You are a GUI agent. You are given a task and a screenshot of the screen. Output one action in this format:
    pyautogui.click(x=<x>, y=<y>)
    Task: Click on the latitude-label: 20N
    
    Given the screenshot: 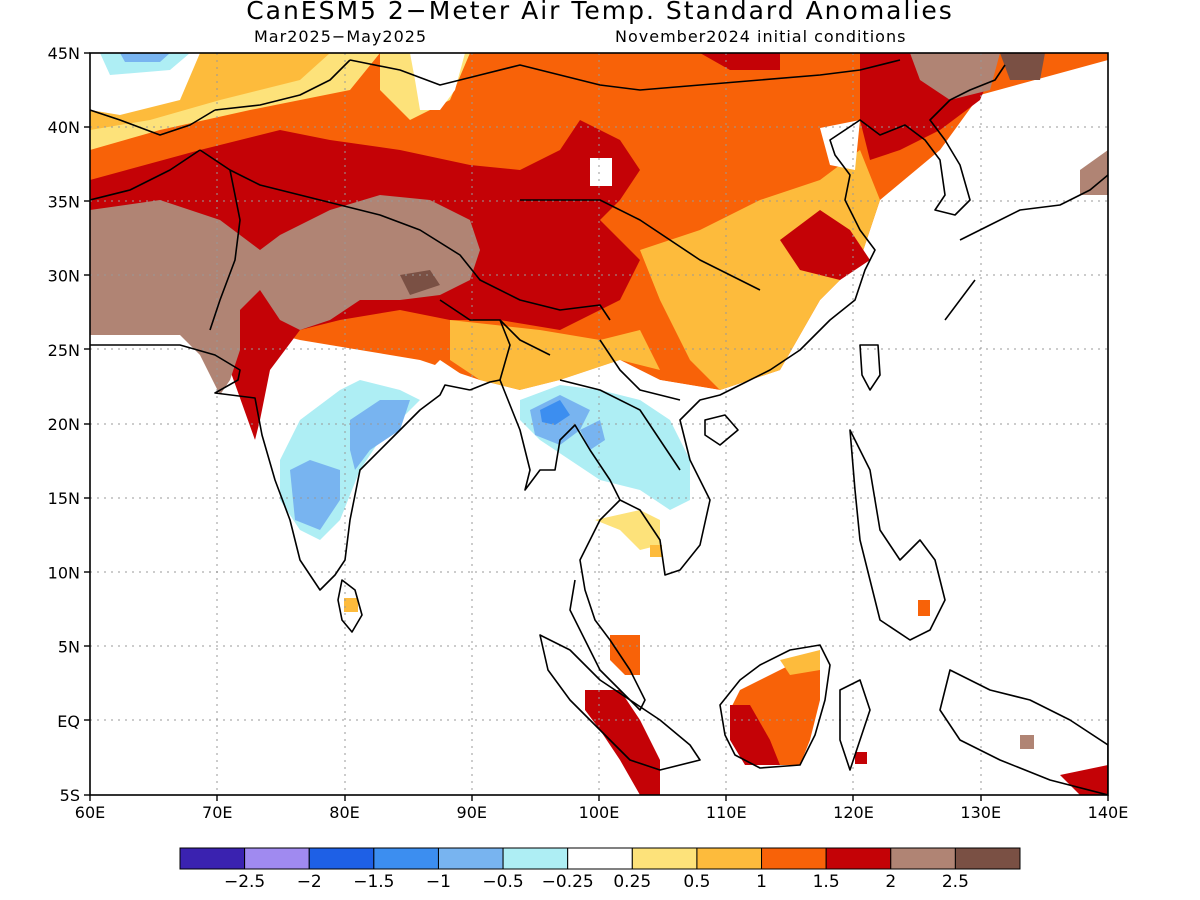 What is the action you would take?
    pyautogui.click(x=64, y=424)
    